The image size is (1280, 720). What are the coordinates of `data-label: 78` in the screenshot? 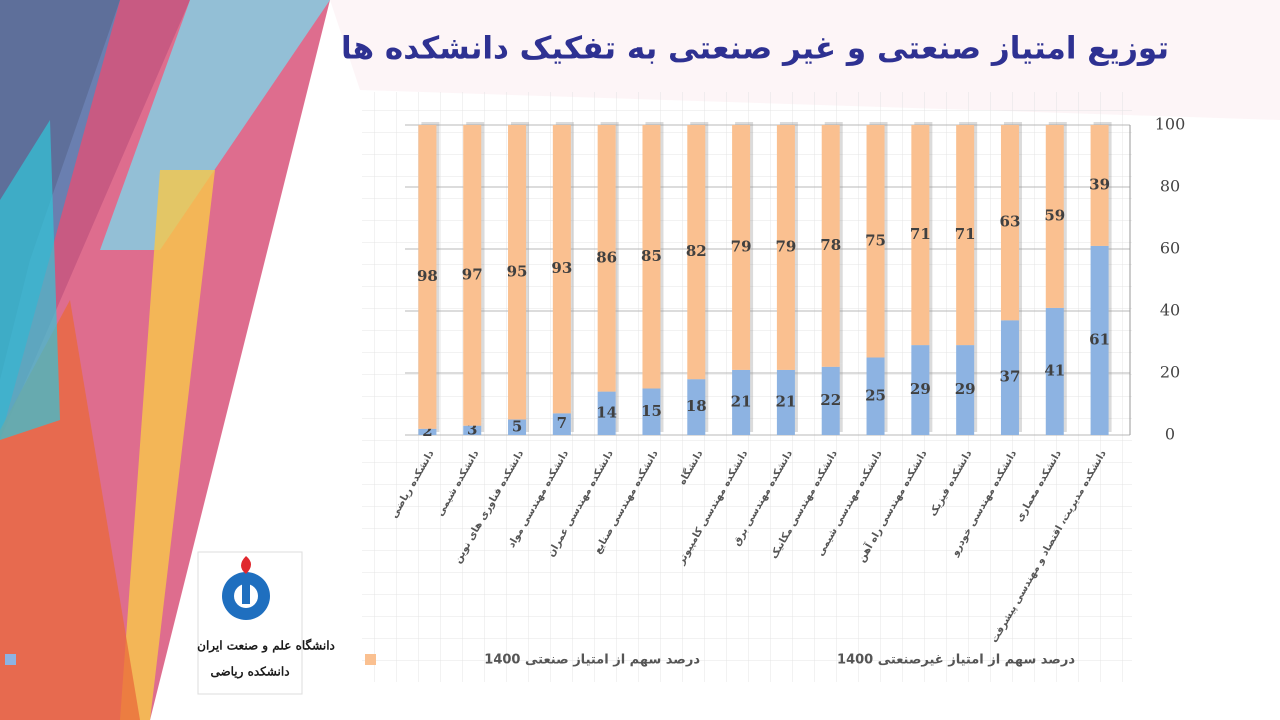 It's located at (830, 245).